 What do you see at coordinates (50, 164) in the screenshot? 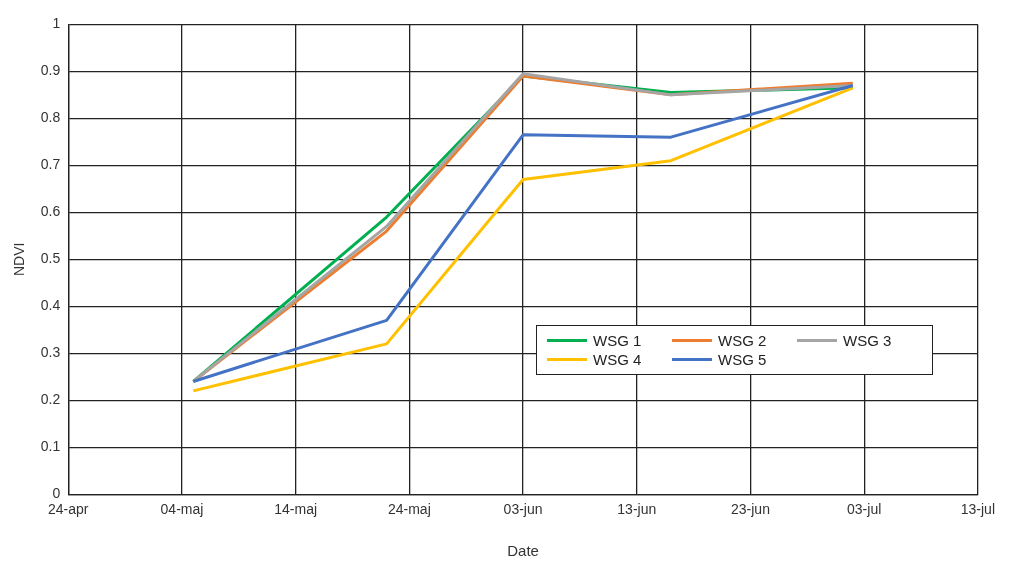
I see `y-tick-label: 0.7` at bounding box center [50, 164].